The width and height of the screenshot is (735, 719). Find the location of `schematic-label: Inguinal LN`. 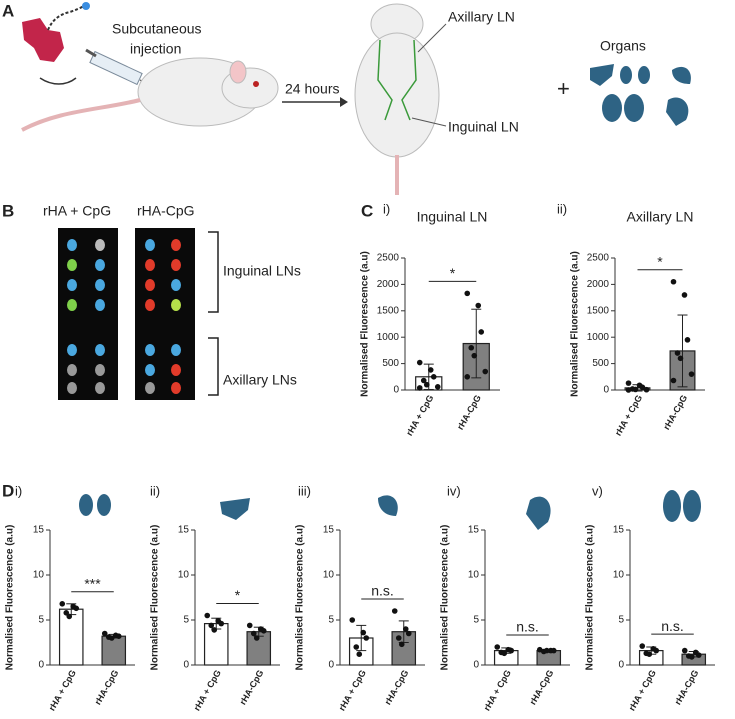

schematic-label: Inguinal LN is located at coordinates (483, 127).